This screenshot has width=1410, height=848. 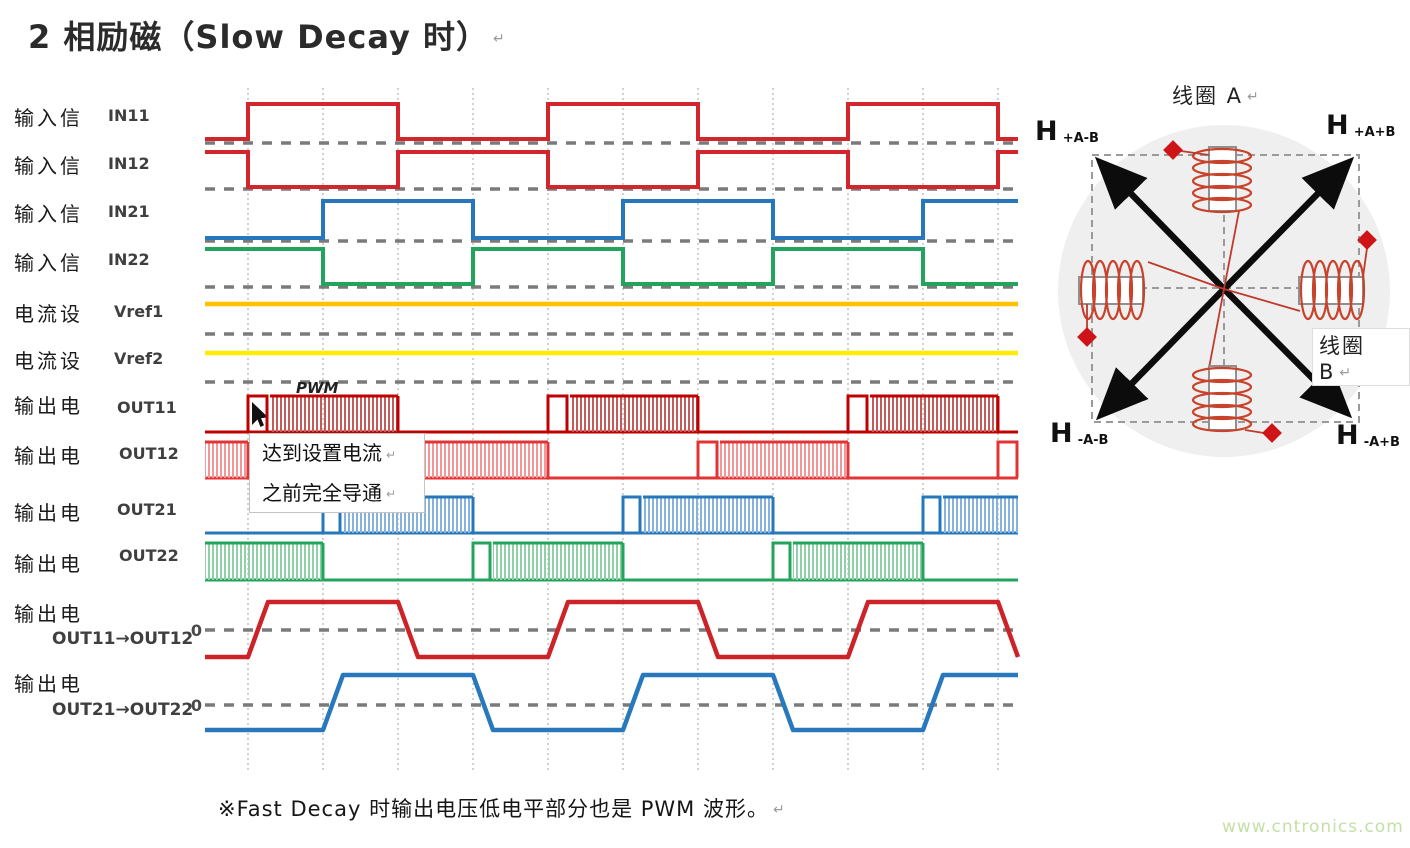 What do you see at coordinates (1288, 224) in the screenshot?
I see `vector-plus-a-plus-b` at bounding box center [1288, 224].